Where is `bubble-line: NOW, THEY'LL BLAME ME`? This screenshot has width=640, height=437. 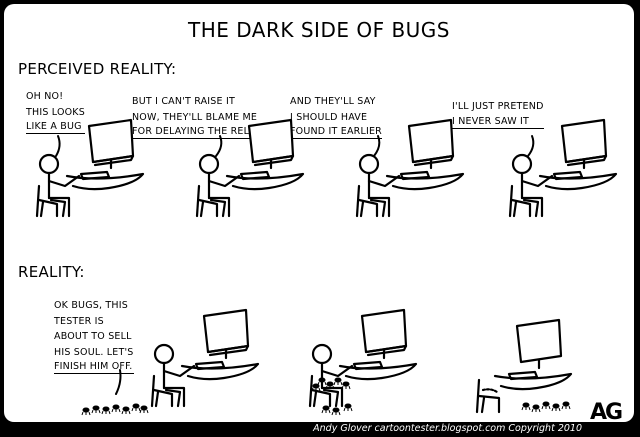 bubble-line: NOW, THEY'LL BLAME ME is located at coordinates (195, 117).